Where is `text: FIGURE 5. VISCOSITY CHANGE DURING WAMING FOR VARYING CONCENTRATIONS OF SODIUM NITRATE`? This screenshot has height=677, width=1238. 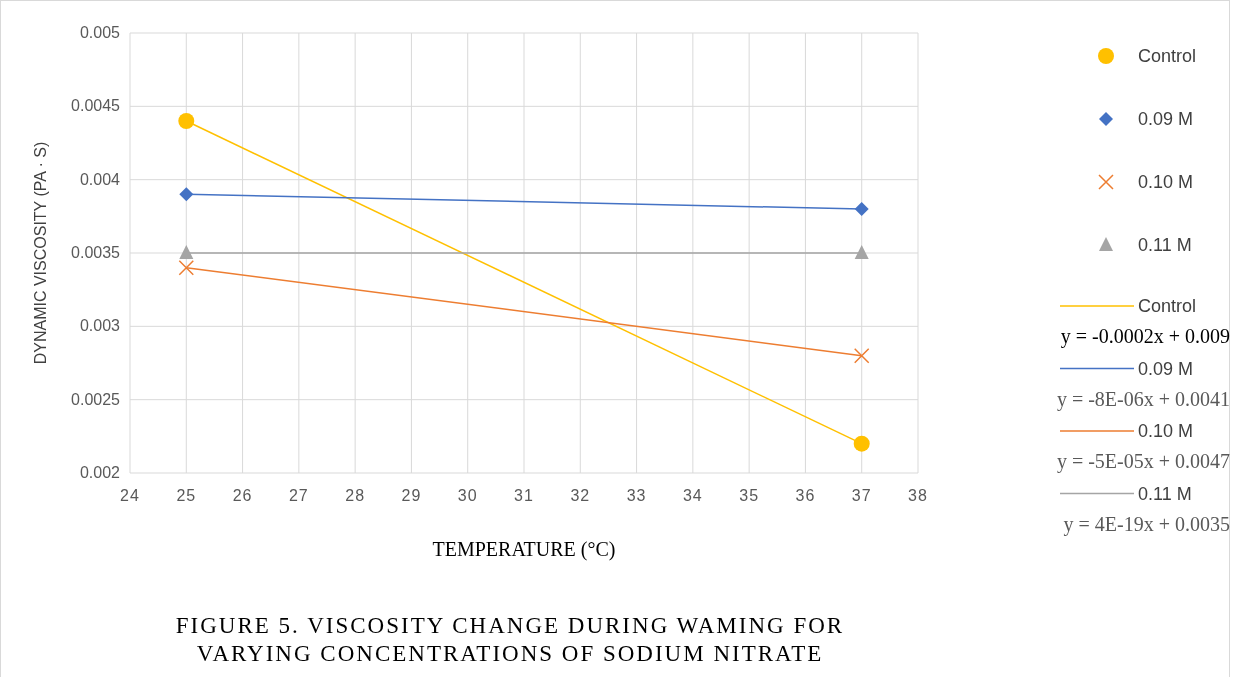 text: FIGURE 5. VISCOSITY CHANGE DURING WAMING FOR VARYING CONCENTRATIONS OF SODIUM NITRATE is located at coordinates (510, 639).